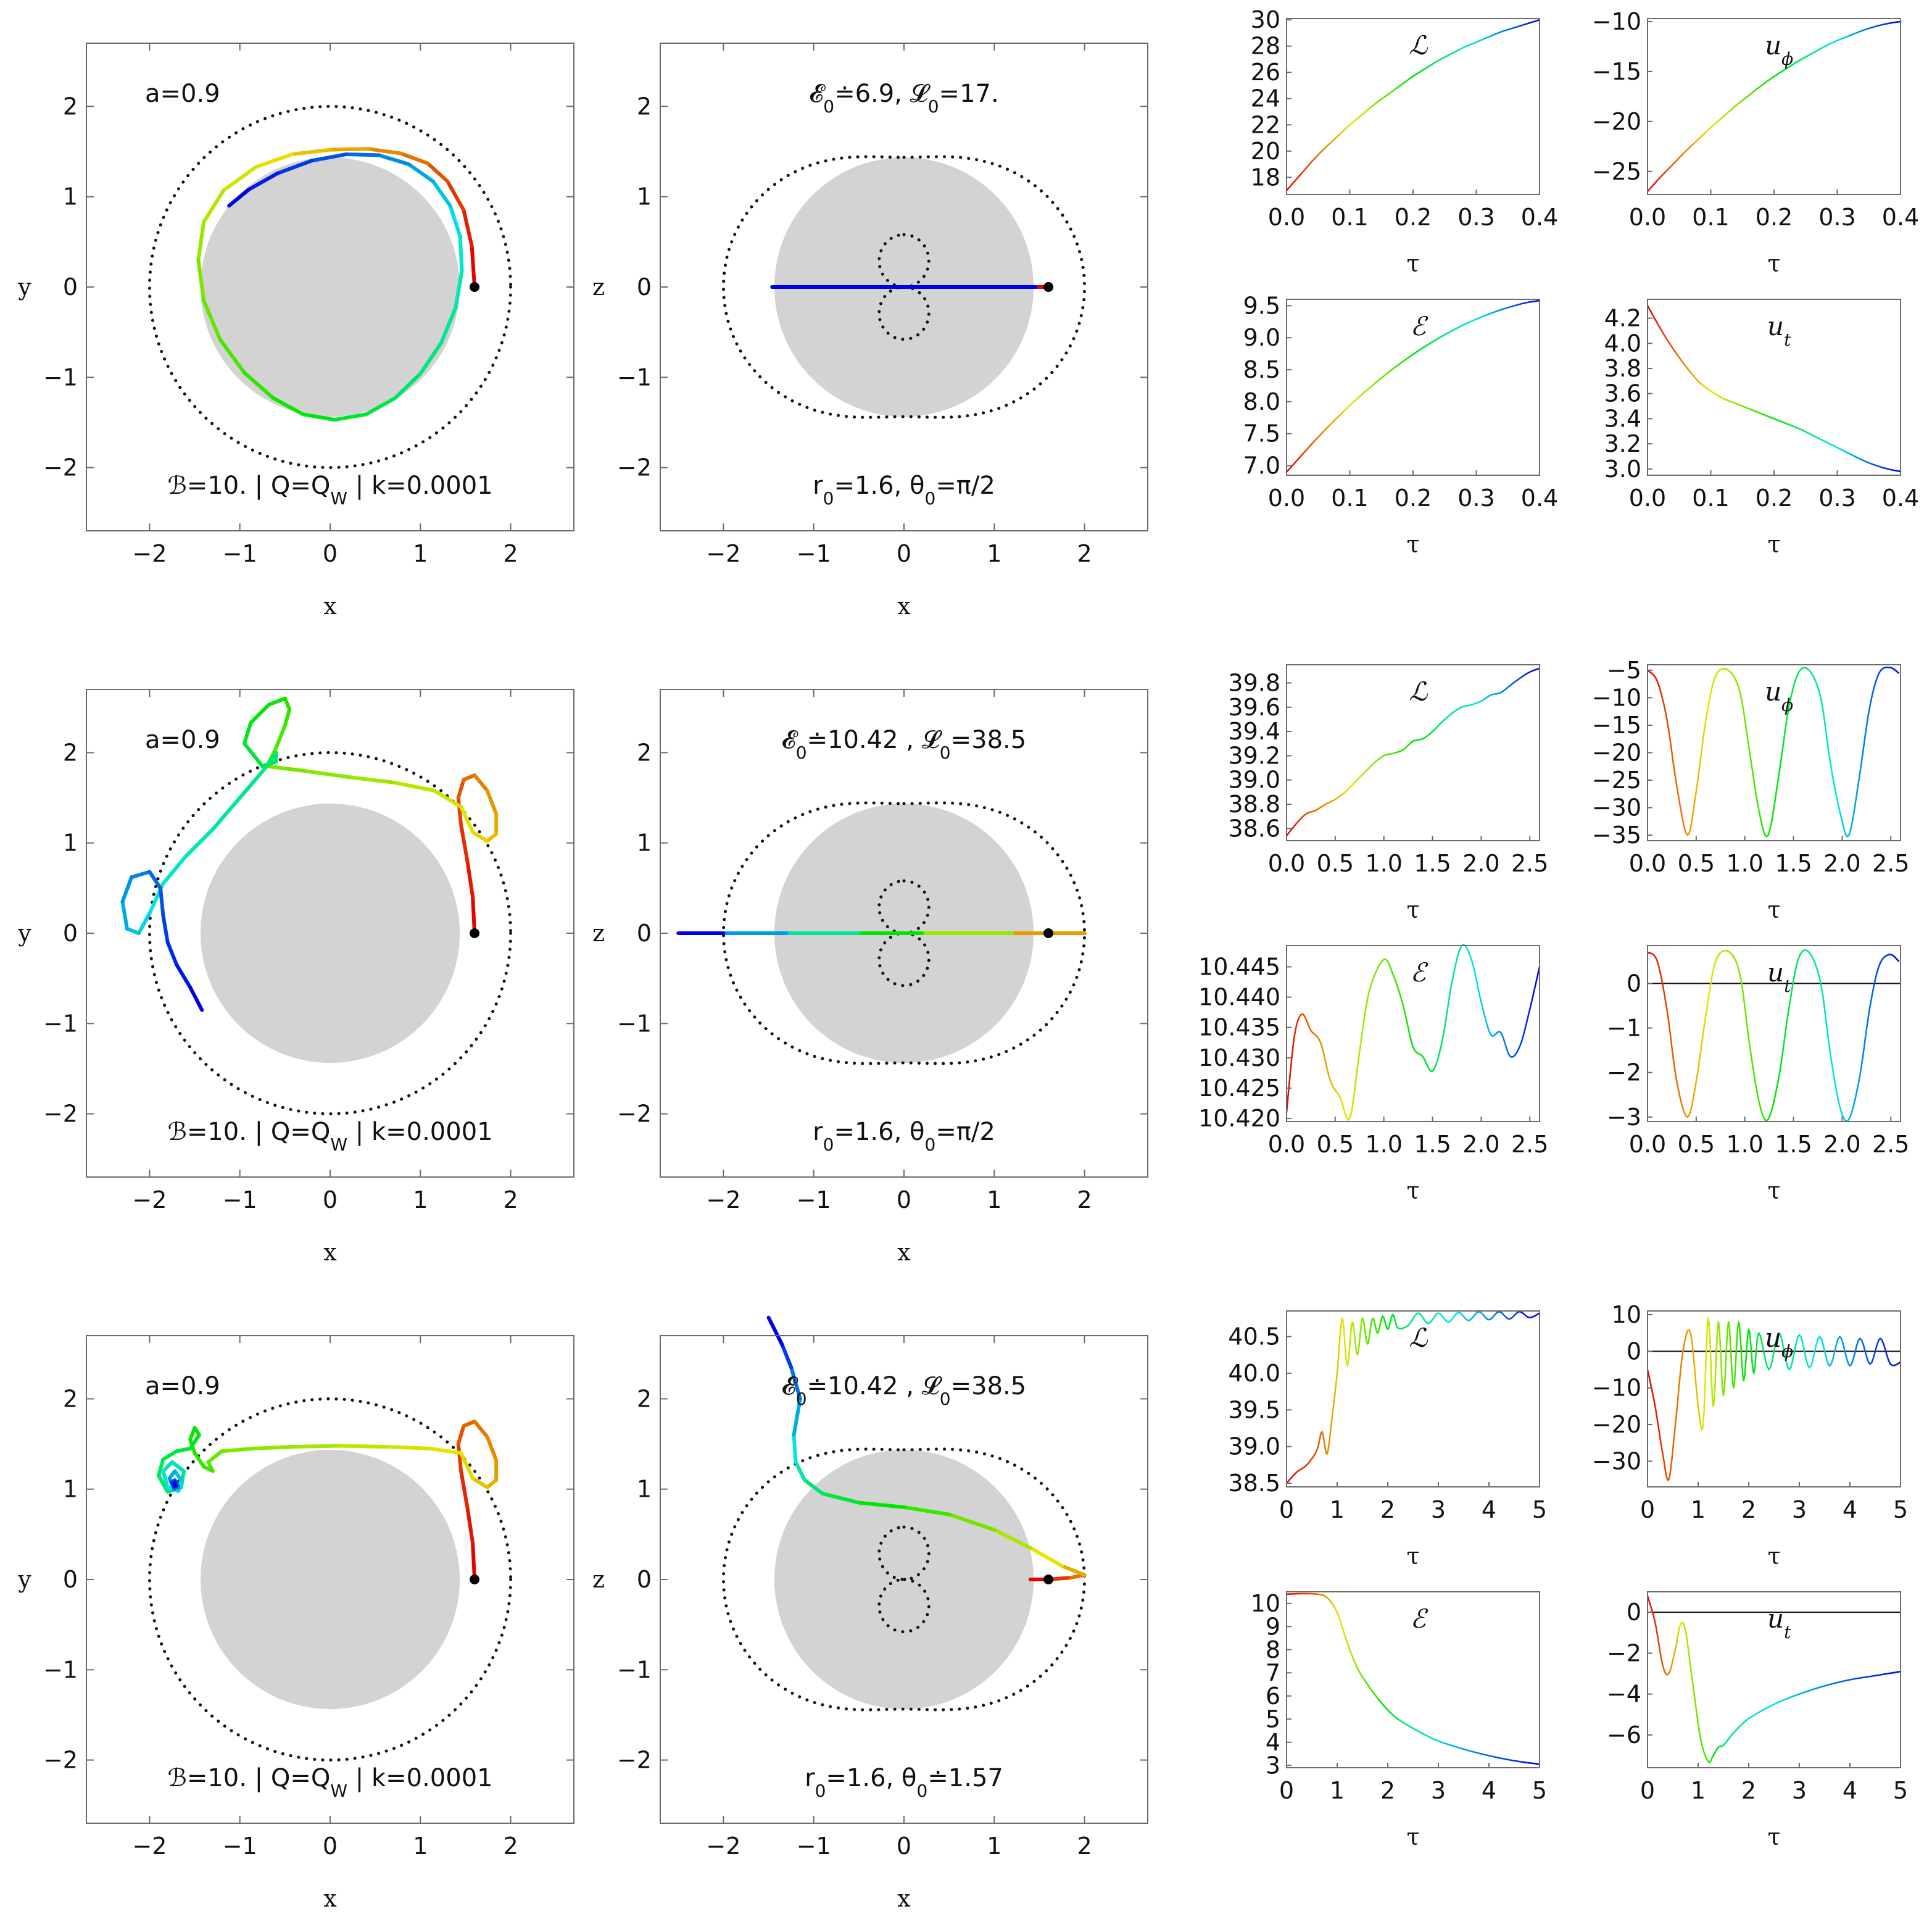  Describe the element at coordinates (1773, 691) in the screenshot. I see `text-run: u` at that location.